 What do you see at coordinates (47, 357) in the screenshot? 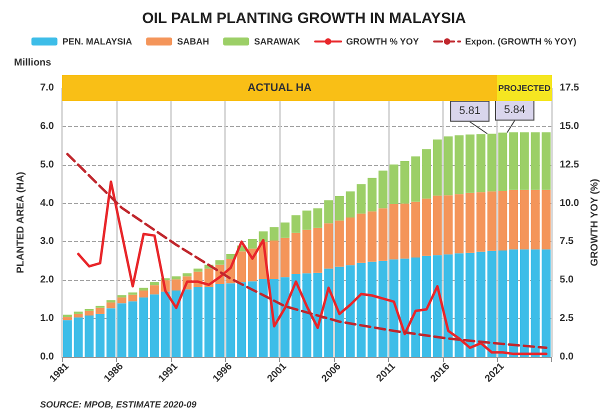
I see `y-tick-label: 0.0` at bounding box center [47, 357].